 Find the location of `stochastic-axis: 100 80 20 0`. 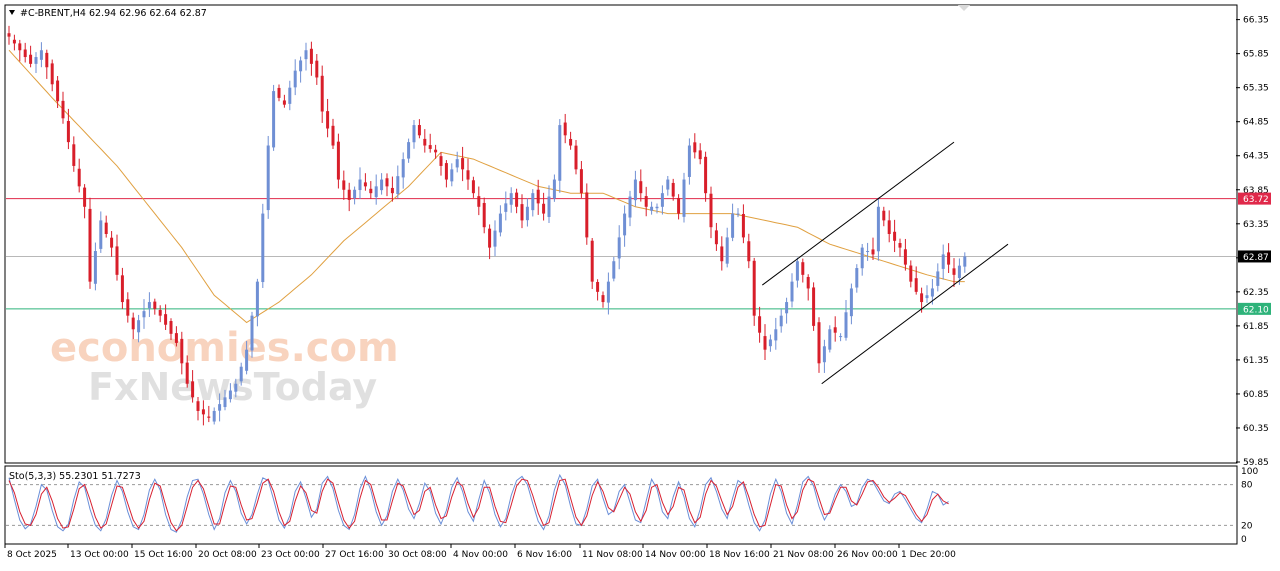

stochastic-axis: 100 80 20 0 is located at coordinates (1249, 506).